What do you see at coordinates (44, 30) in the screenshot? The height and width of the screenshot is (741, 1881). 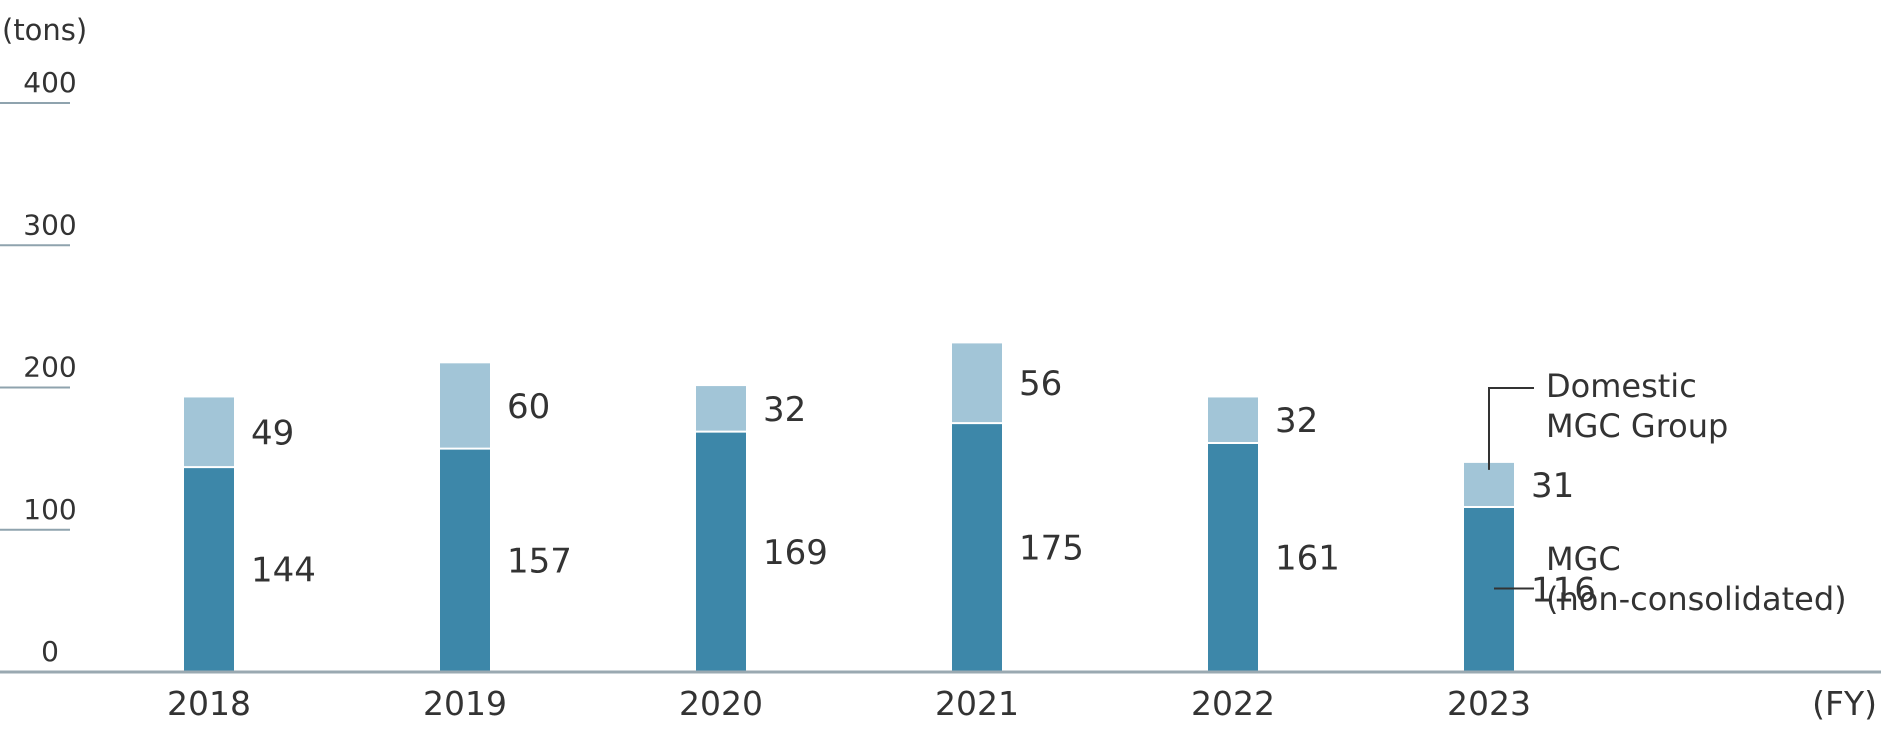 I see `y-axis-unit-label: (tons)` at bounding box center [44, 30].